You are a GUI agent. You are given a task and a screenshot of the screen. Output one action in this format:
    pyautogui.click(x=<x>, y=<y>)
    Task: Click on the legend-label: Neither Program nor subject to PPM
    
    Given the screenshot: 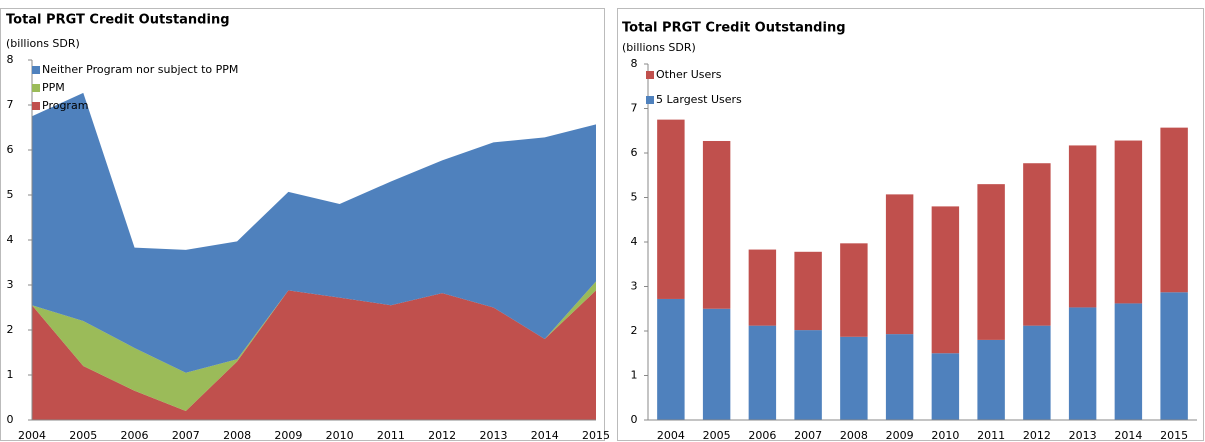 What is the action you would take?
    pyautogui.click(x=140, y=69)
    